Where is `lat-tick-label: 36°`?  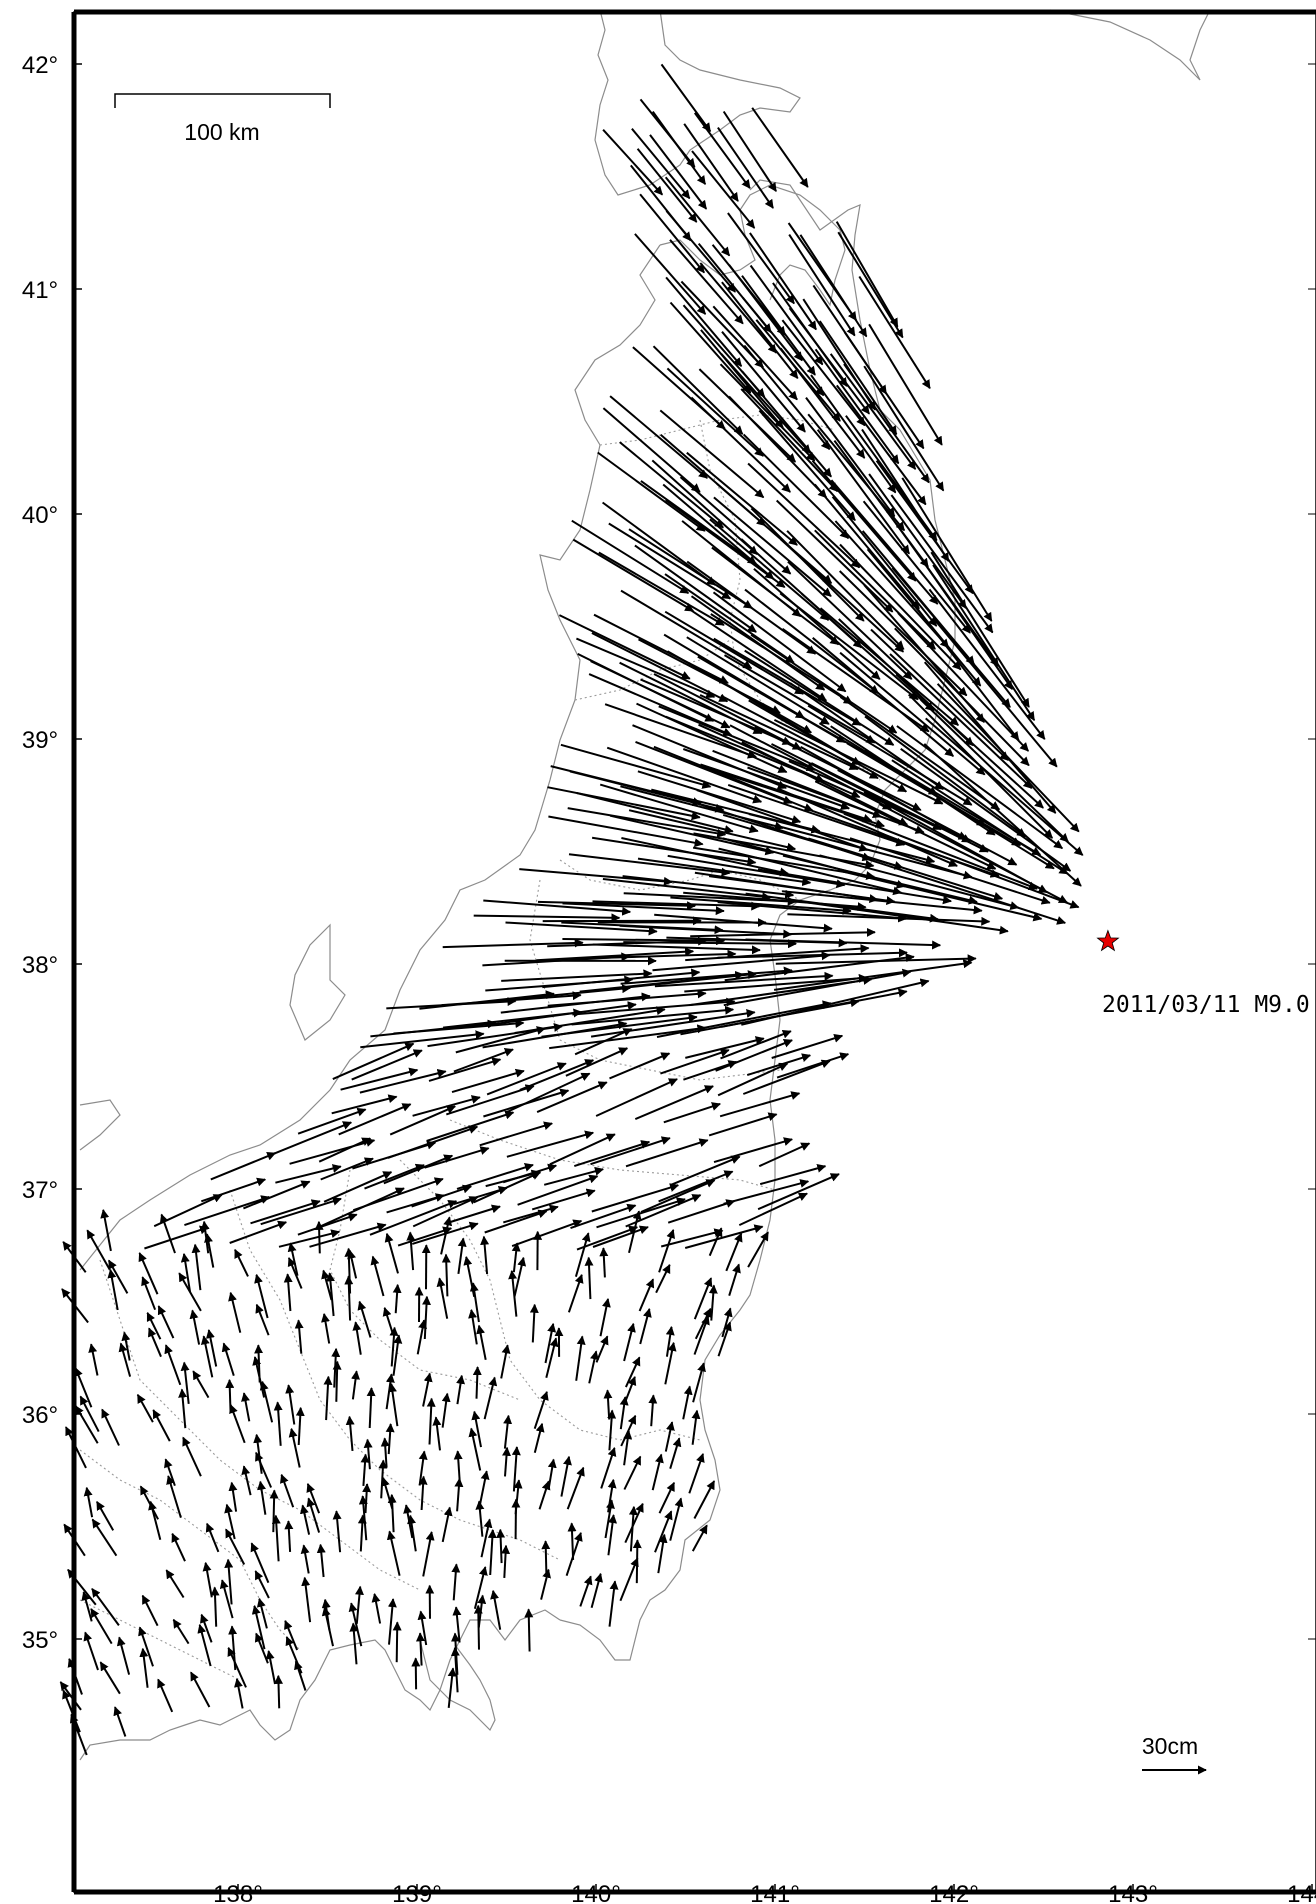
lat-tick-label: 36° is located at coordinates (40, 1415).